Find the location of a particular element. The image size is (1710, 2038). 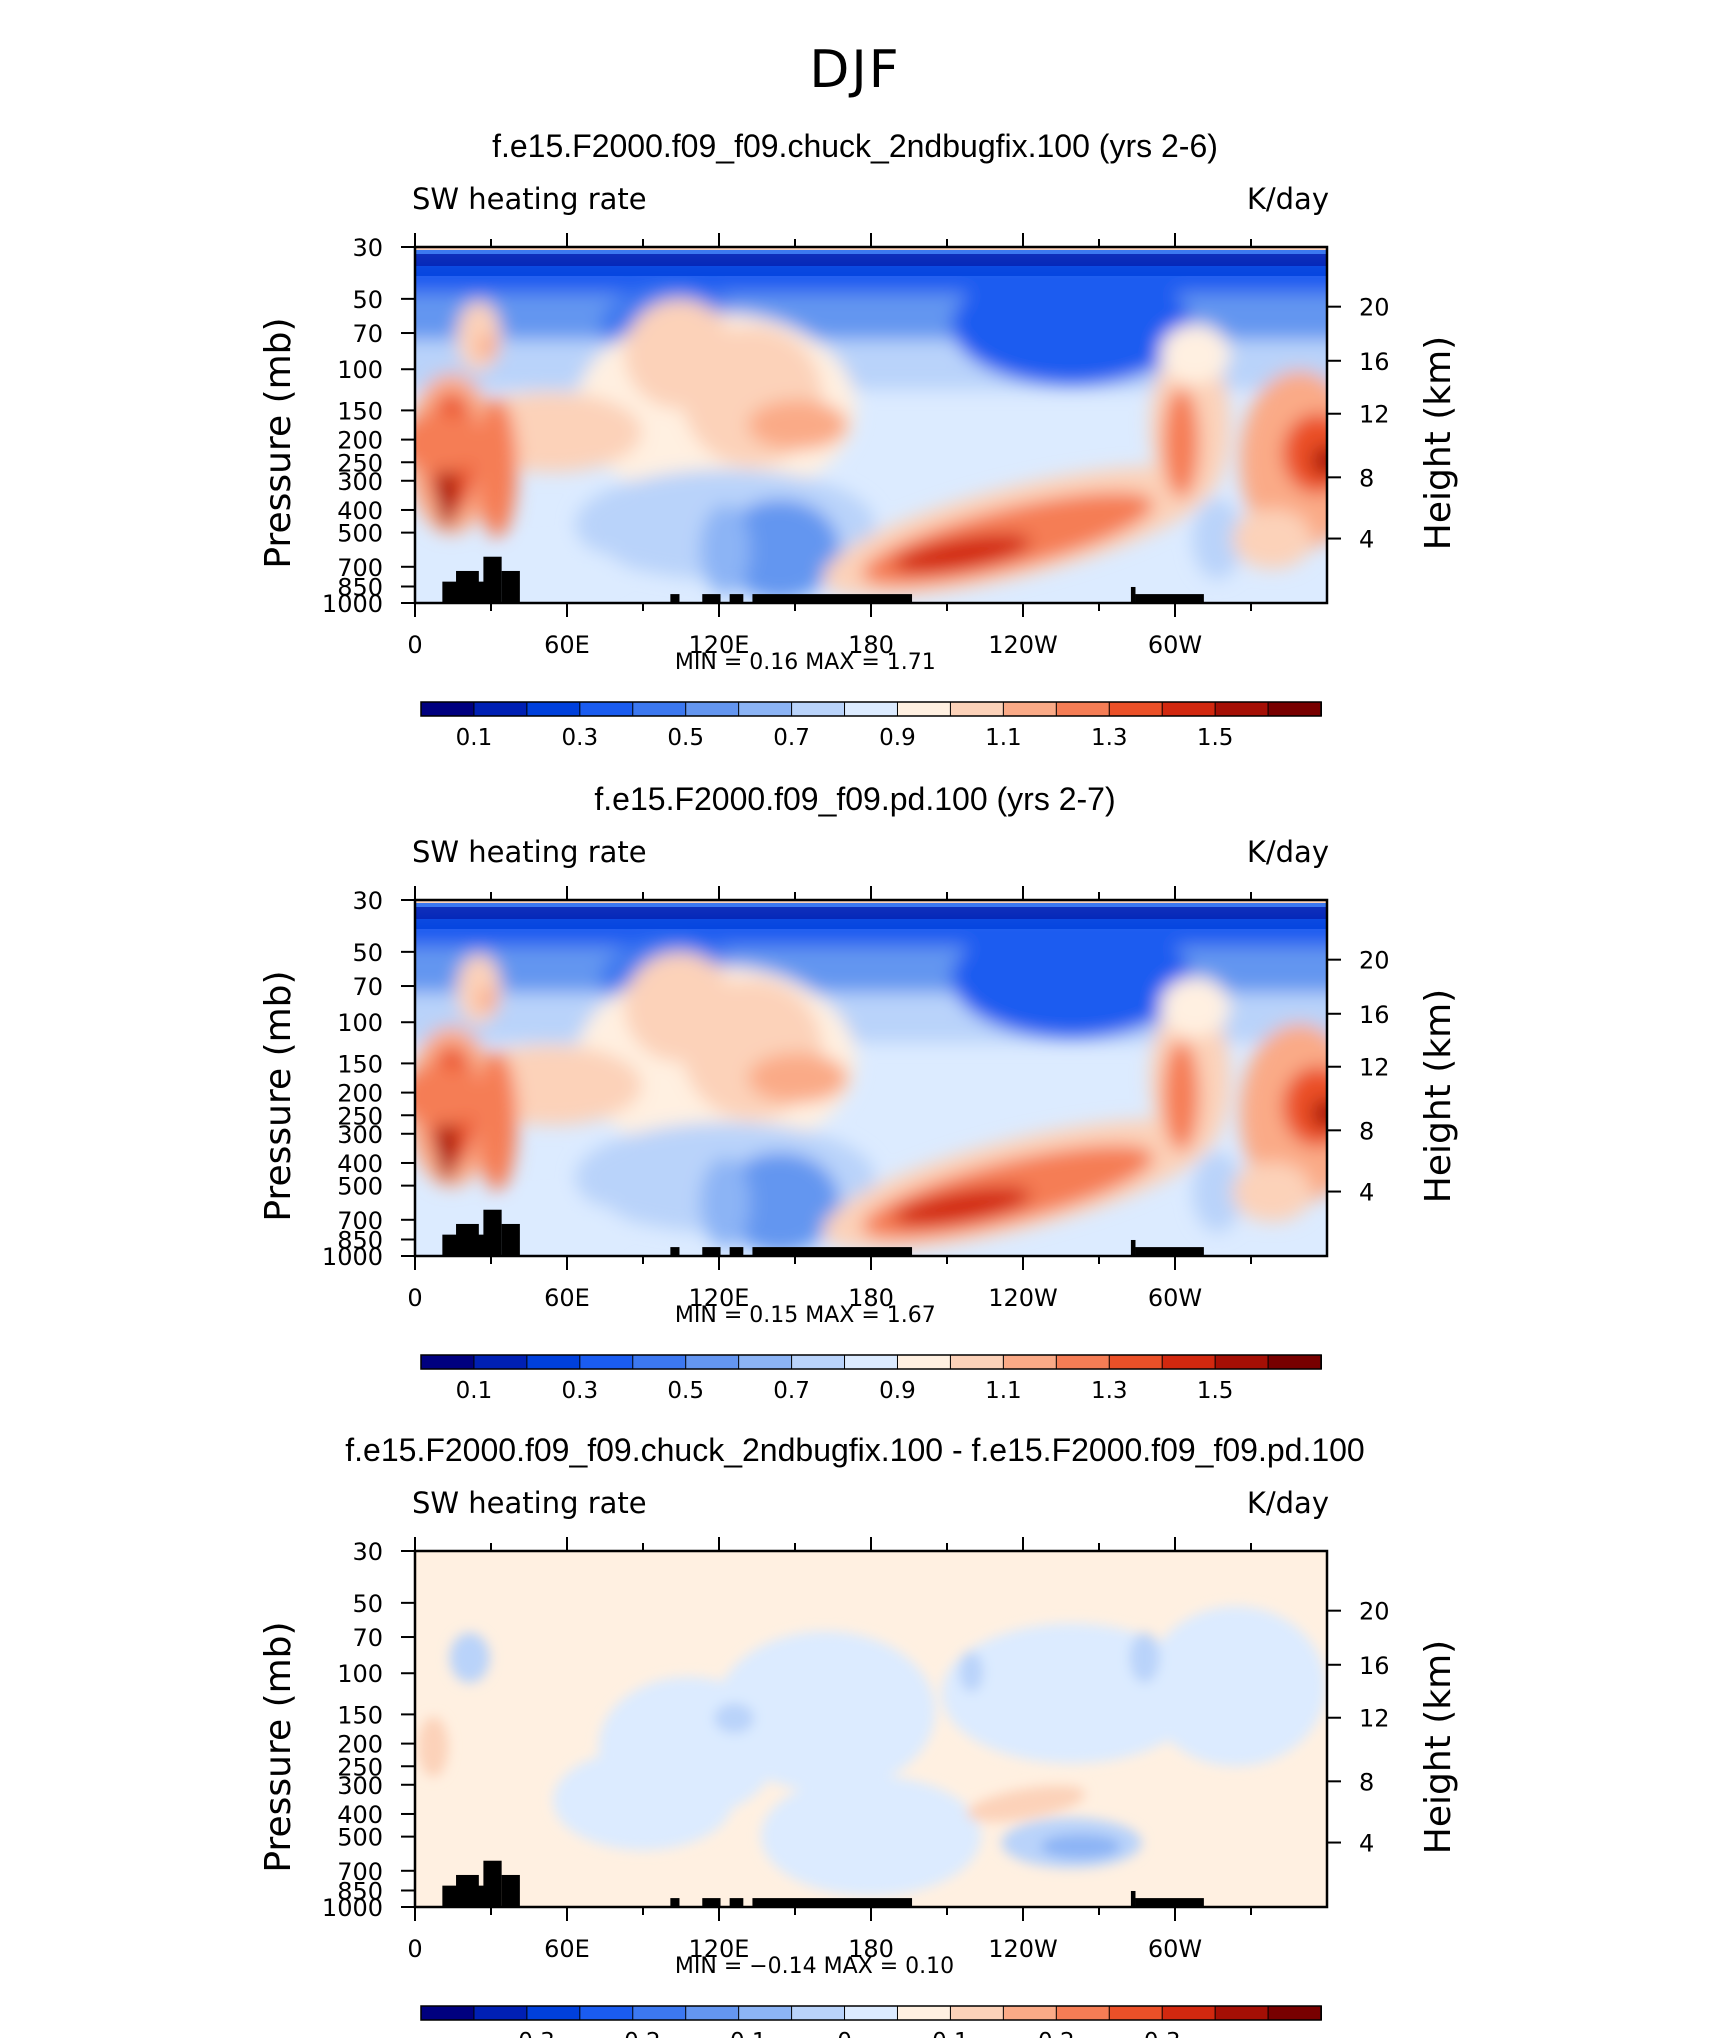

y-tick-label: 300 is located at coordinates (360, 1786).